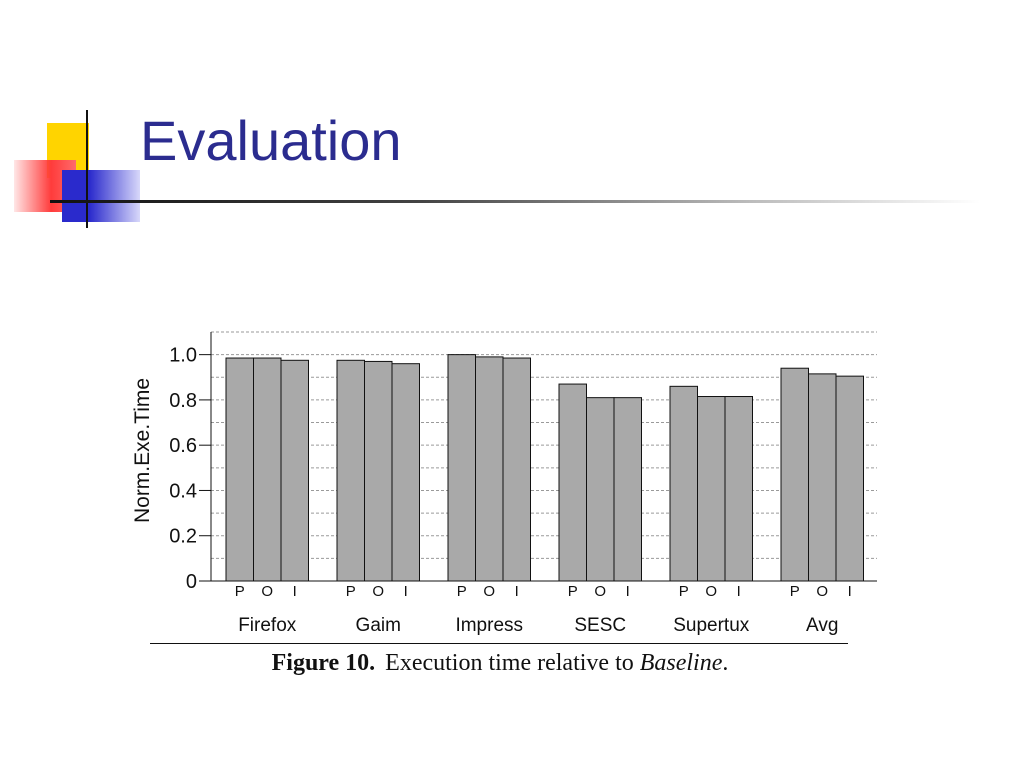 Image resolution: width=1024 pixels, height=768 pixels. Describe the element at coordinates (183, 401) in the screenshot. I see `y-tick-label: 0.8` at that location.